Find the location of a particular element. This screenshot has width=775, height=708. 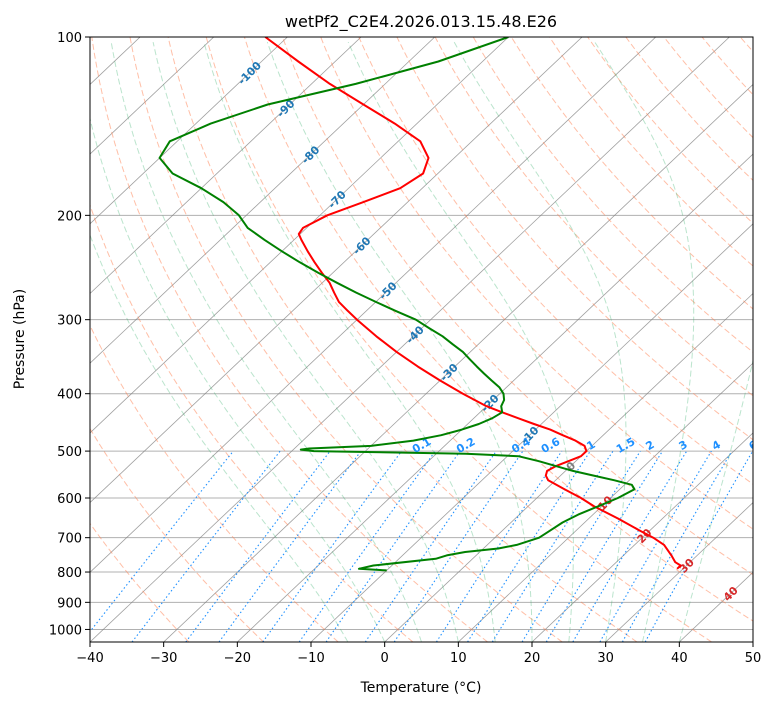

x-tick-label: 30 is located at coordinates (605, 658).